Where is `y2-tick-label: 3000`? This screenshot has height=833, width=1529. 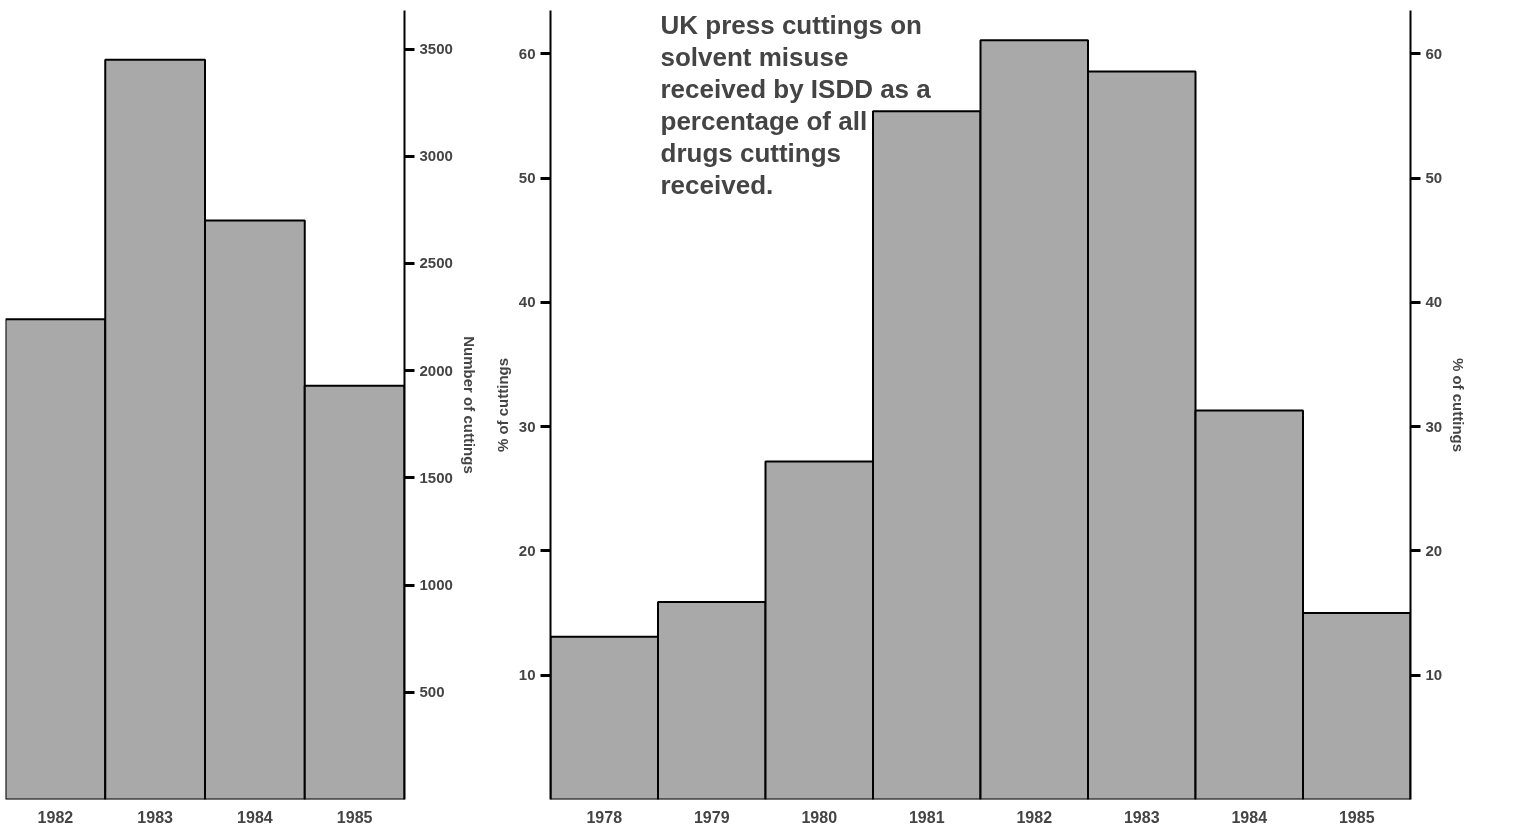
y2-tick-label: 3000 is located at coordinates (436, 156).